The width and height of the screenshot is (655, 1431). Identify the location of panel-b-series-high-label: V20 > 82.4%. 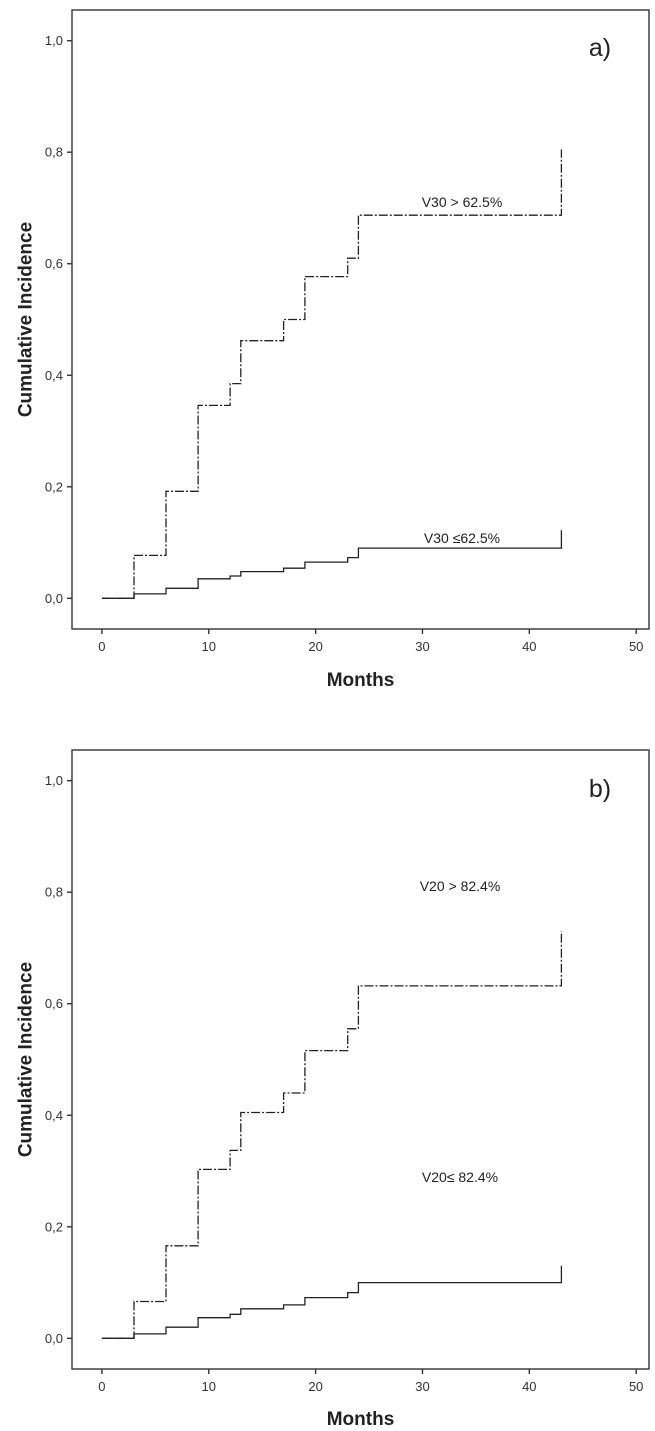
(460, 886).